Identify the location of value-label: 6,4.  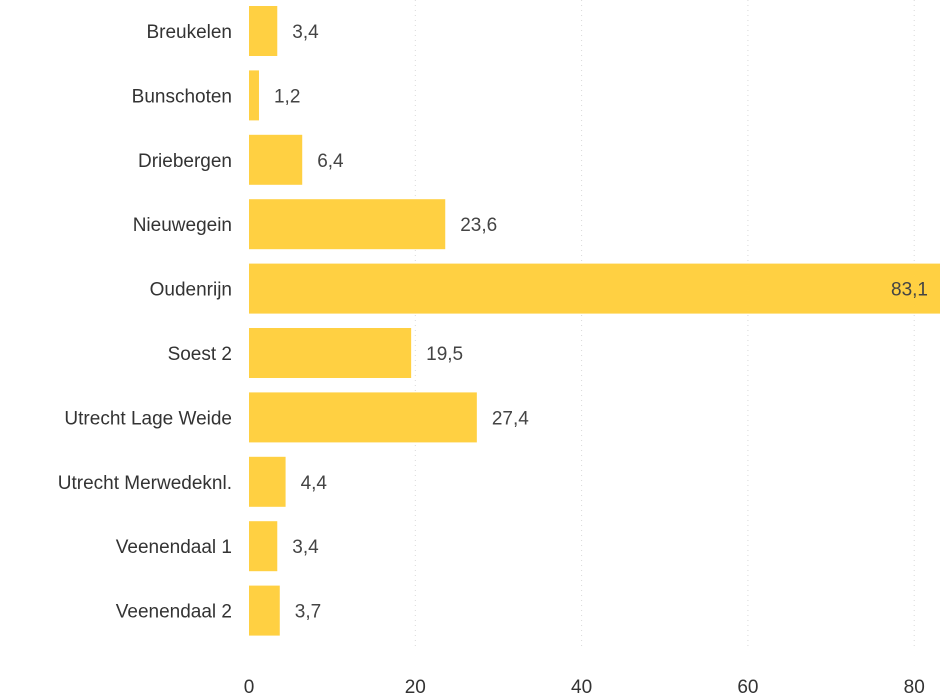
(330, 161).